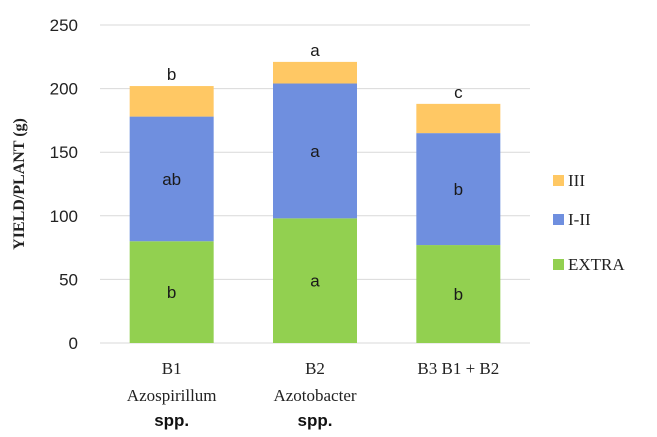 The width and height of the screenshot is (657, 437). I want to click on legend-swatch-extra, so click(558, 264).